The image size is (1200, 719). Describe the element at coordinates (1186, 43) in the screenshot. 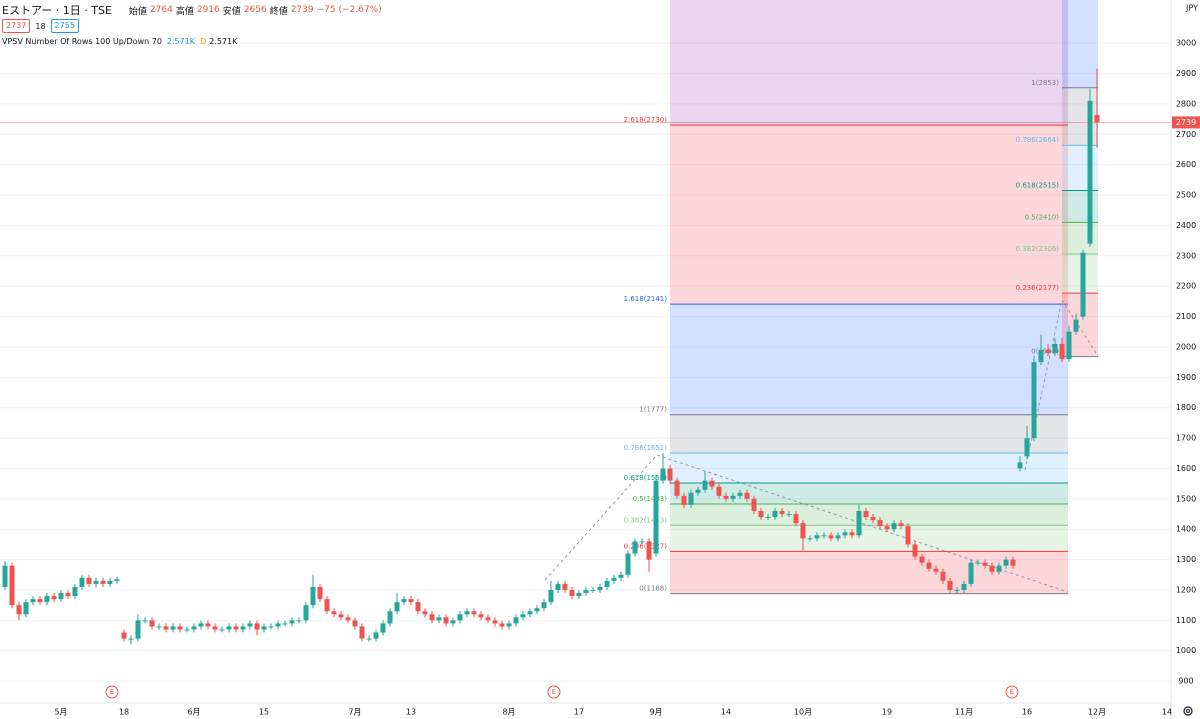

I see `y-tick-label: 3000` at that location.